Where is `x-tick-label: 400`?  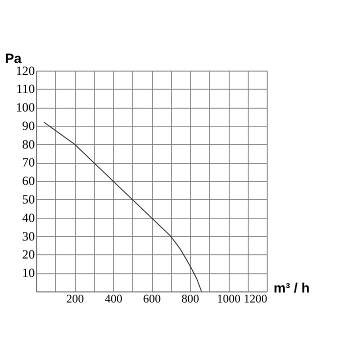
x-tick-label: 400 is located at coordinates (113, 299).